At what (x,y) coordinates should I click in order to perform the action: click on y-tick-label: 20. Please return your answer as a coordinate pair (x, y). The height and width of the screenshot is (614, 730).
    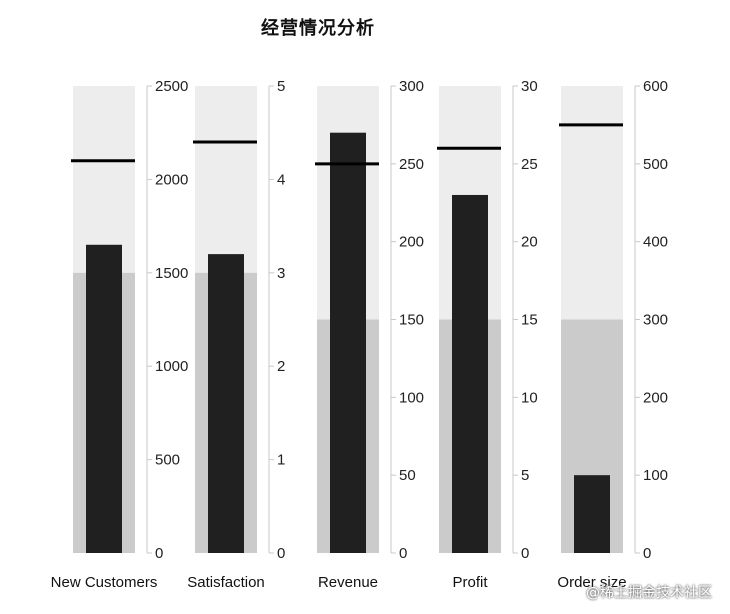
    Looking at the image, I should click on (529, 242).